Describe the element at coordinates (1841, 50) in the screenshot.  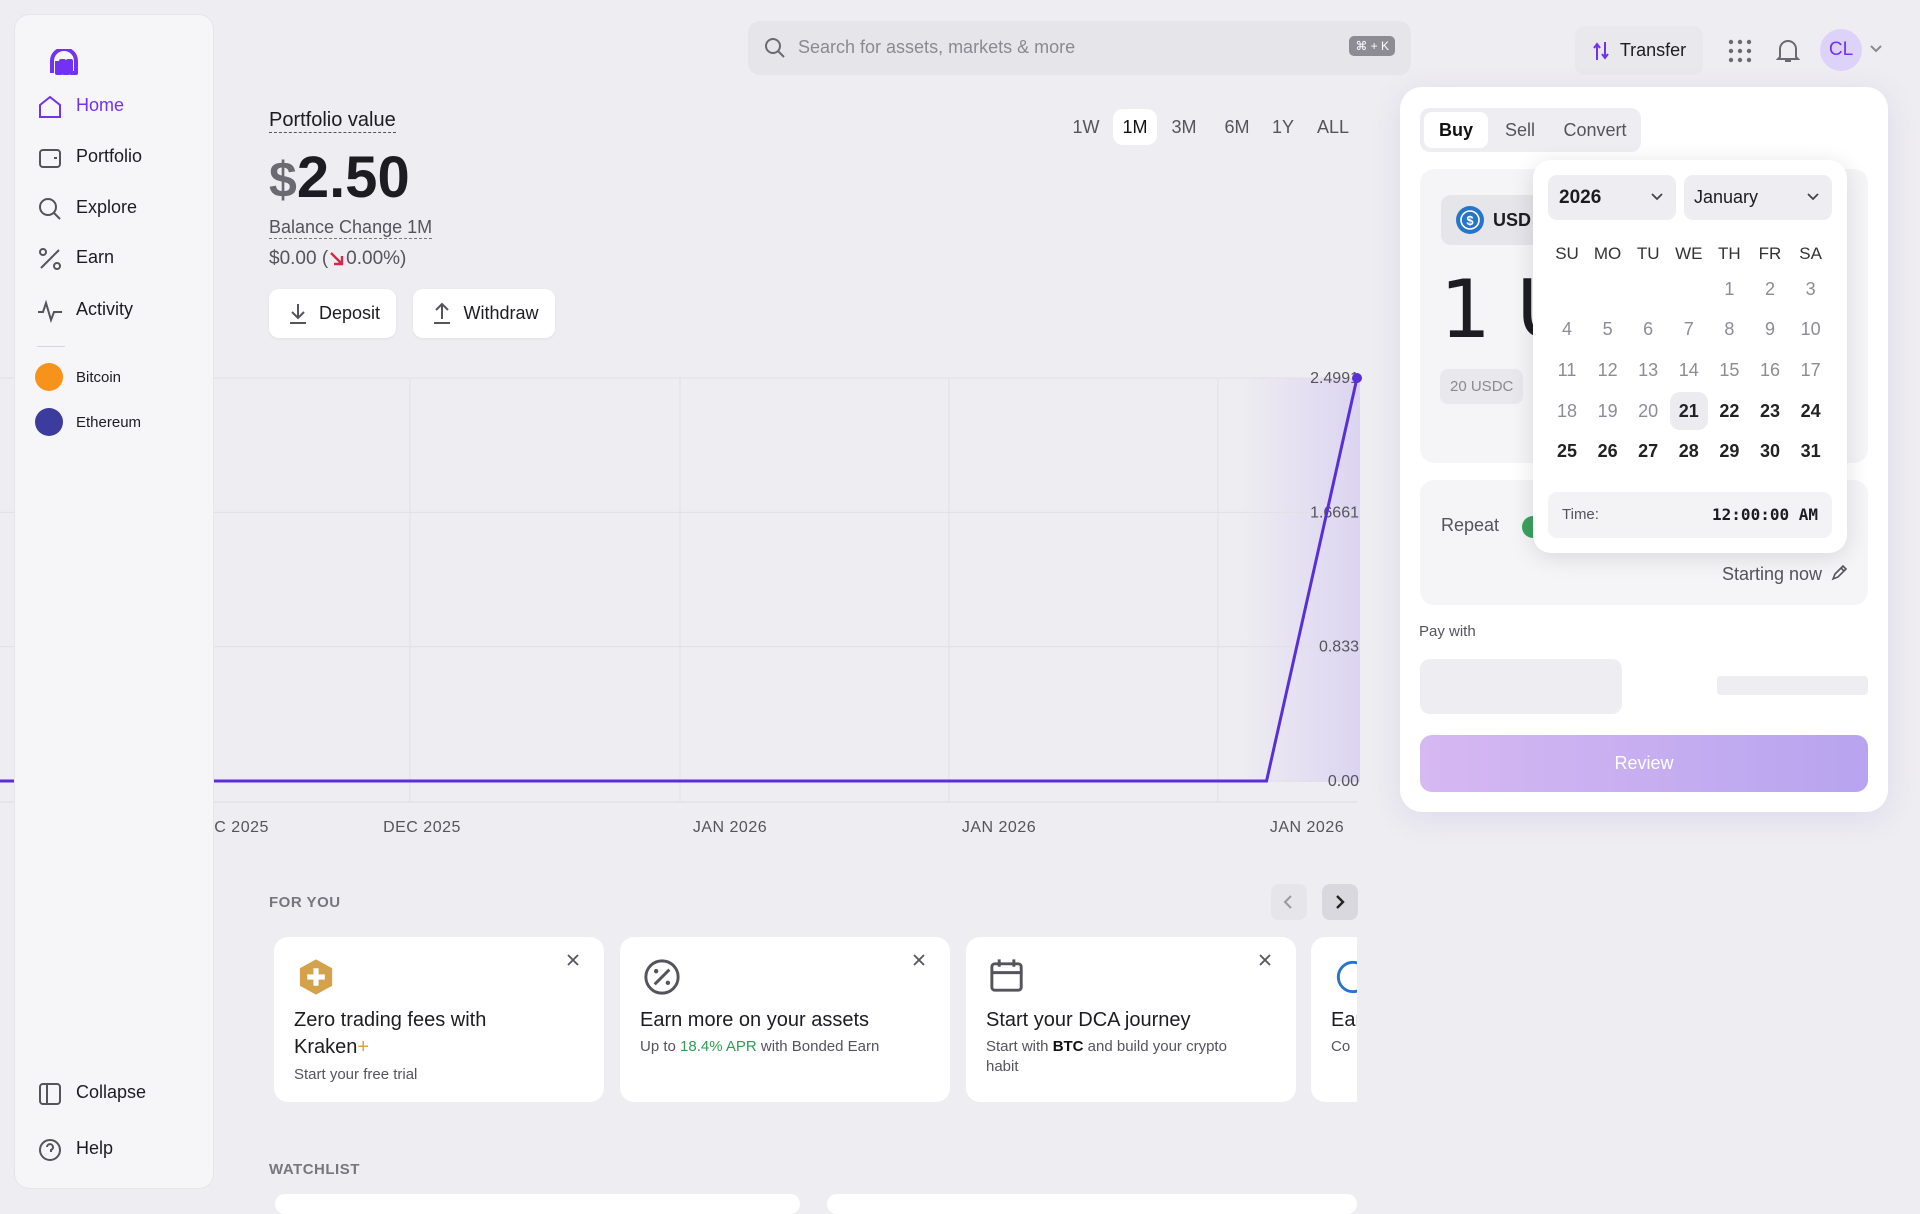
I see `avatar: CL` at that location.